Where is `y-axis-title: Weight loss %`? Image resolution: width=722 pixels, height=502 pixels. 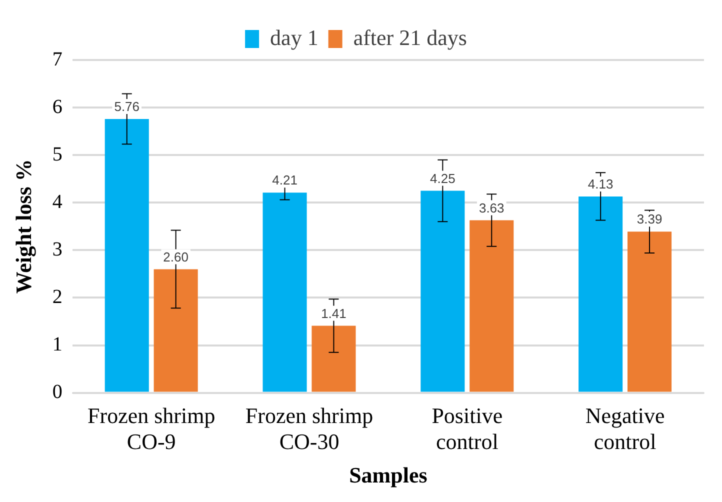 y-axis-title: Weight loss % is located at coordinates (23, 226).